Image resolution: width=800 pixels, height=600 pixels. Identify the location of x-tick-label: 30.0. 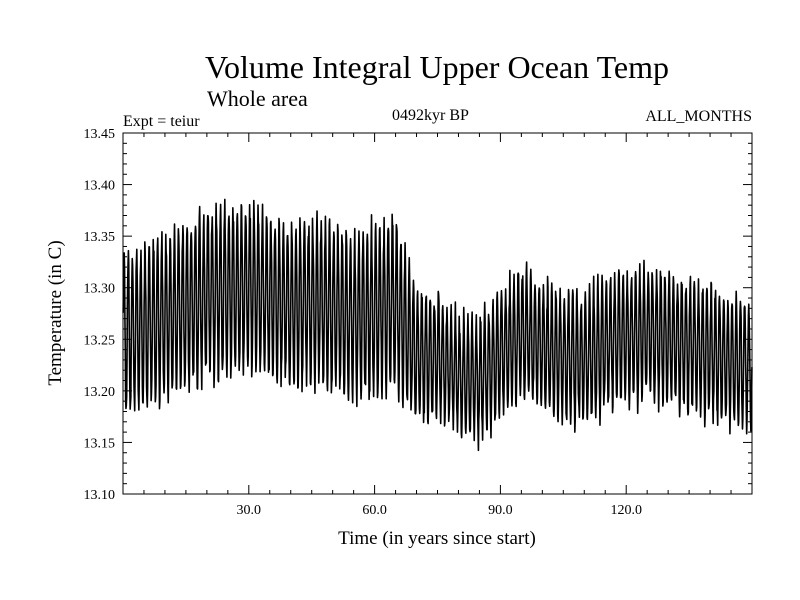
(249, 510).